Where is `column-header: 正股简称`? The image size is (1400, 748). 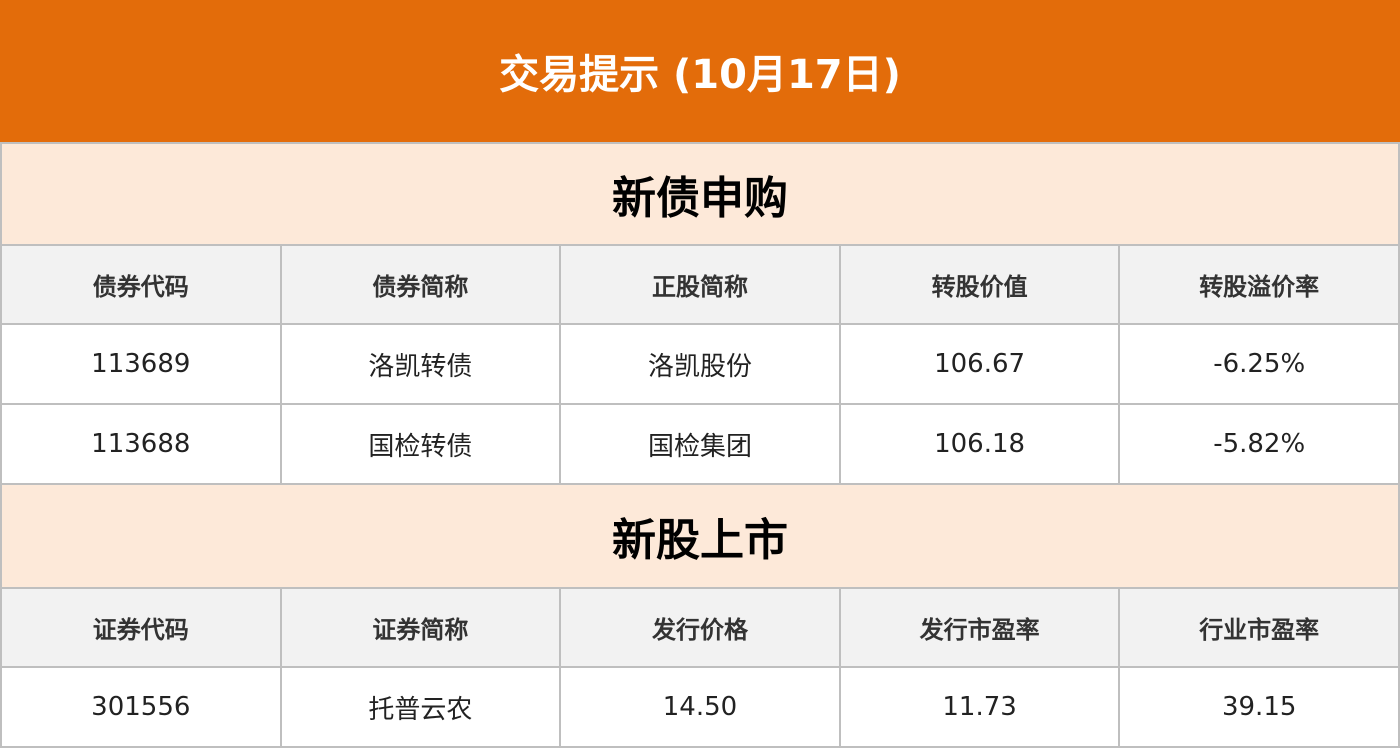 column-header: 正股简称 is located at coordinates (700, 284).